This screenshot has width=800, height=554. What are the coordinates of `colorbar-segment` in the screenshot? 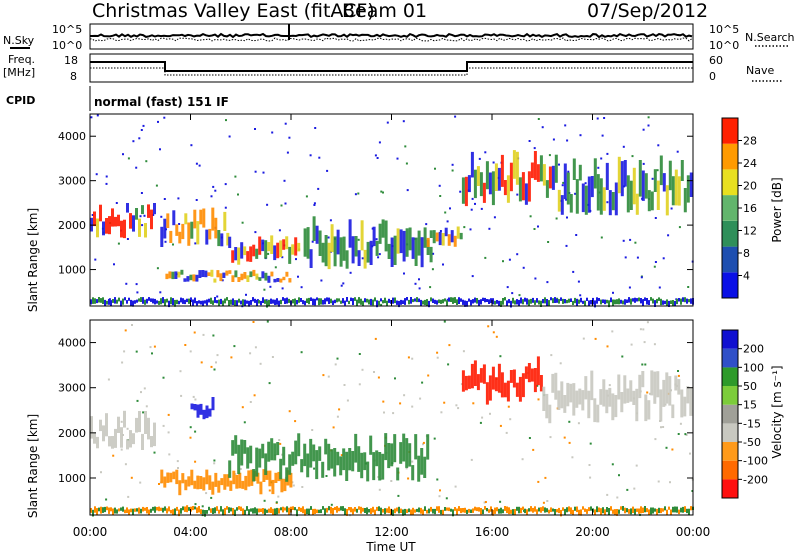 It's located at (730, 156).